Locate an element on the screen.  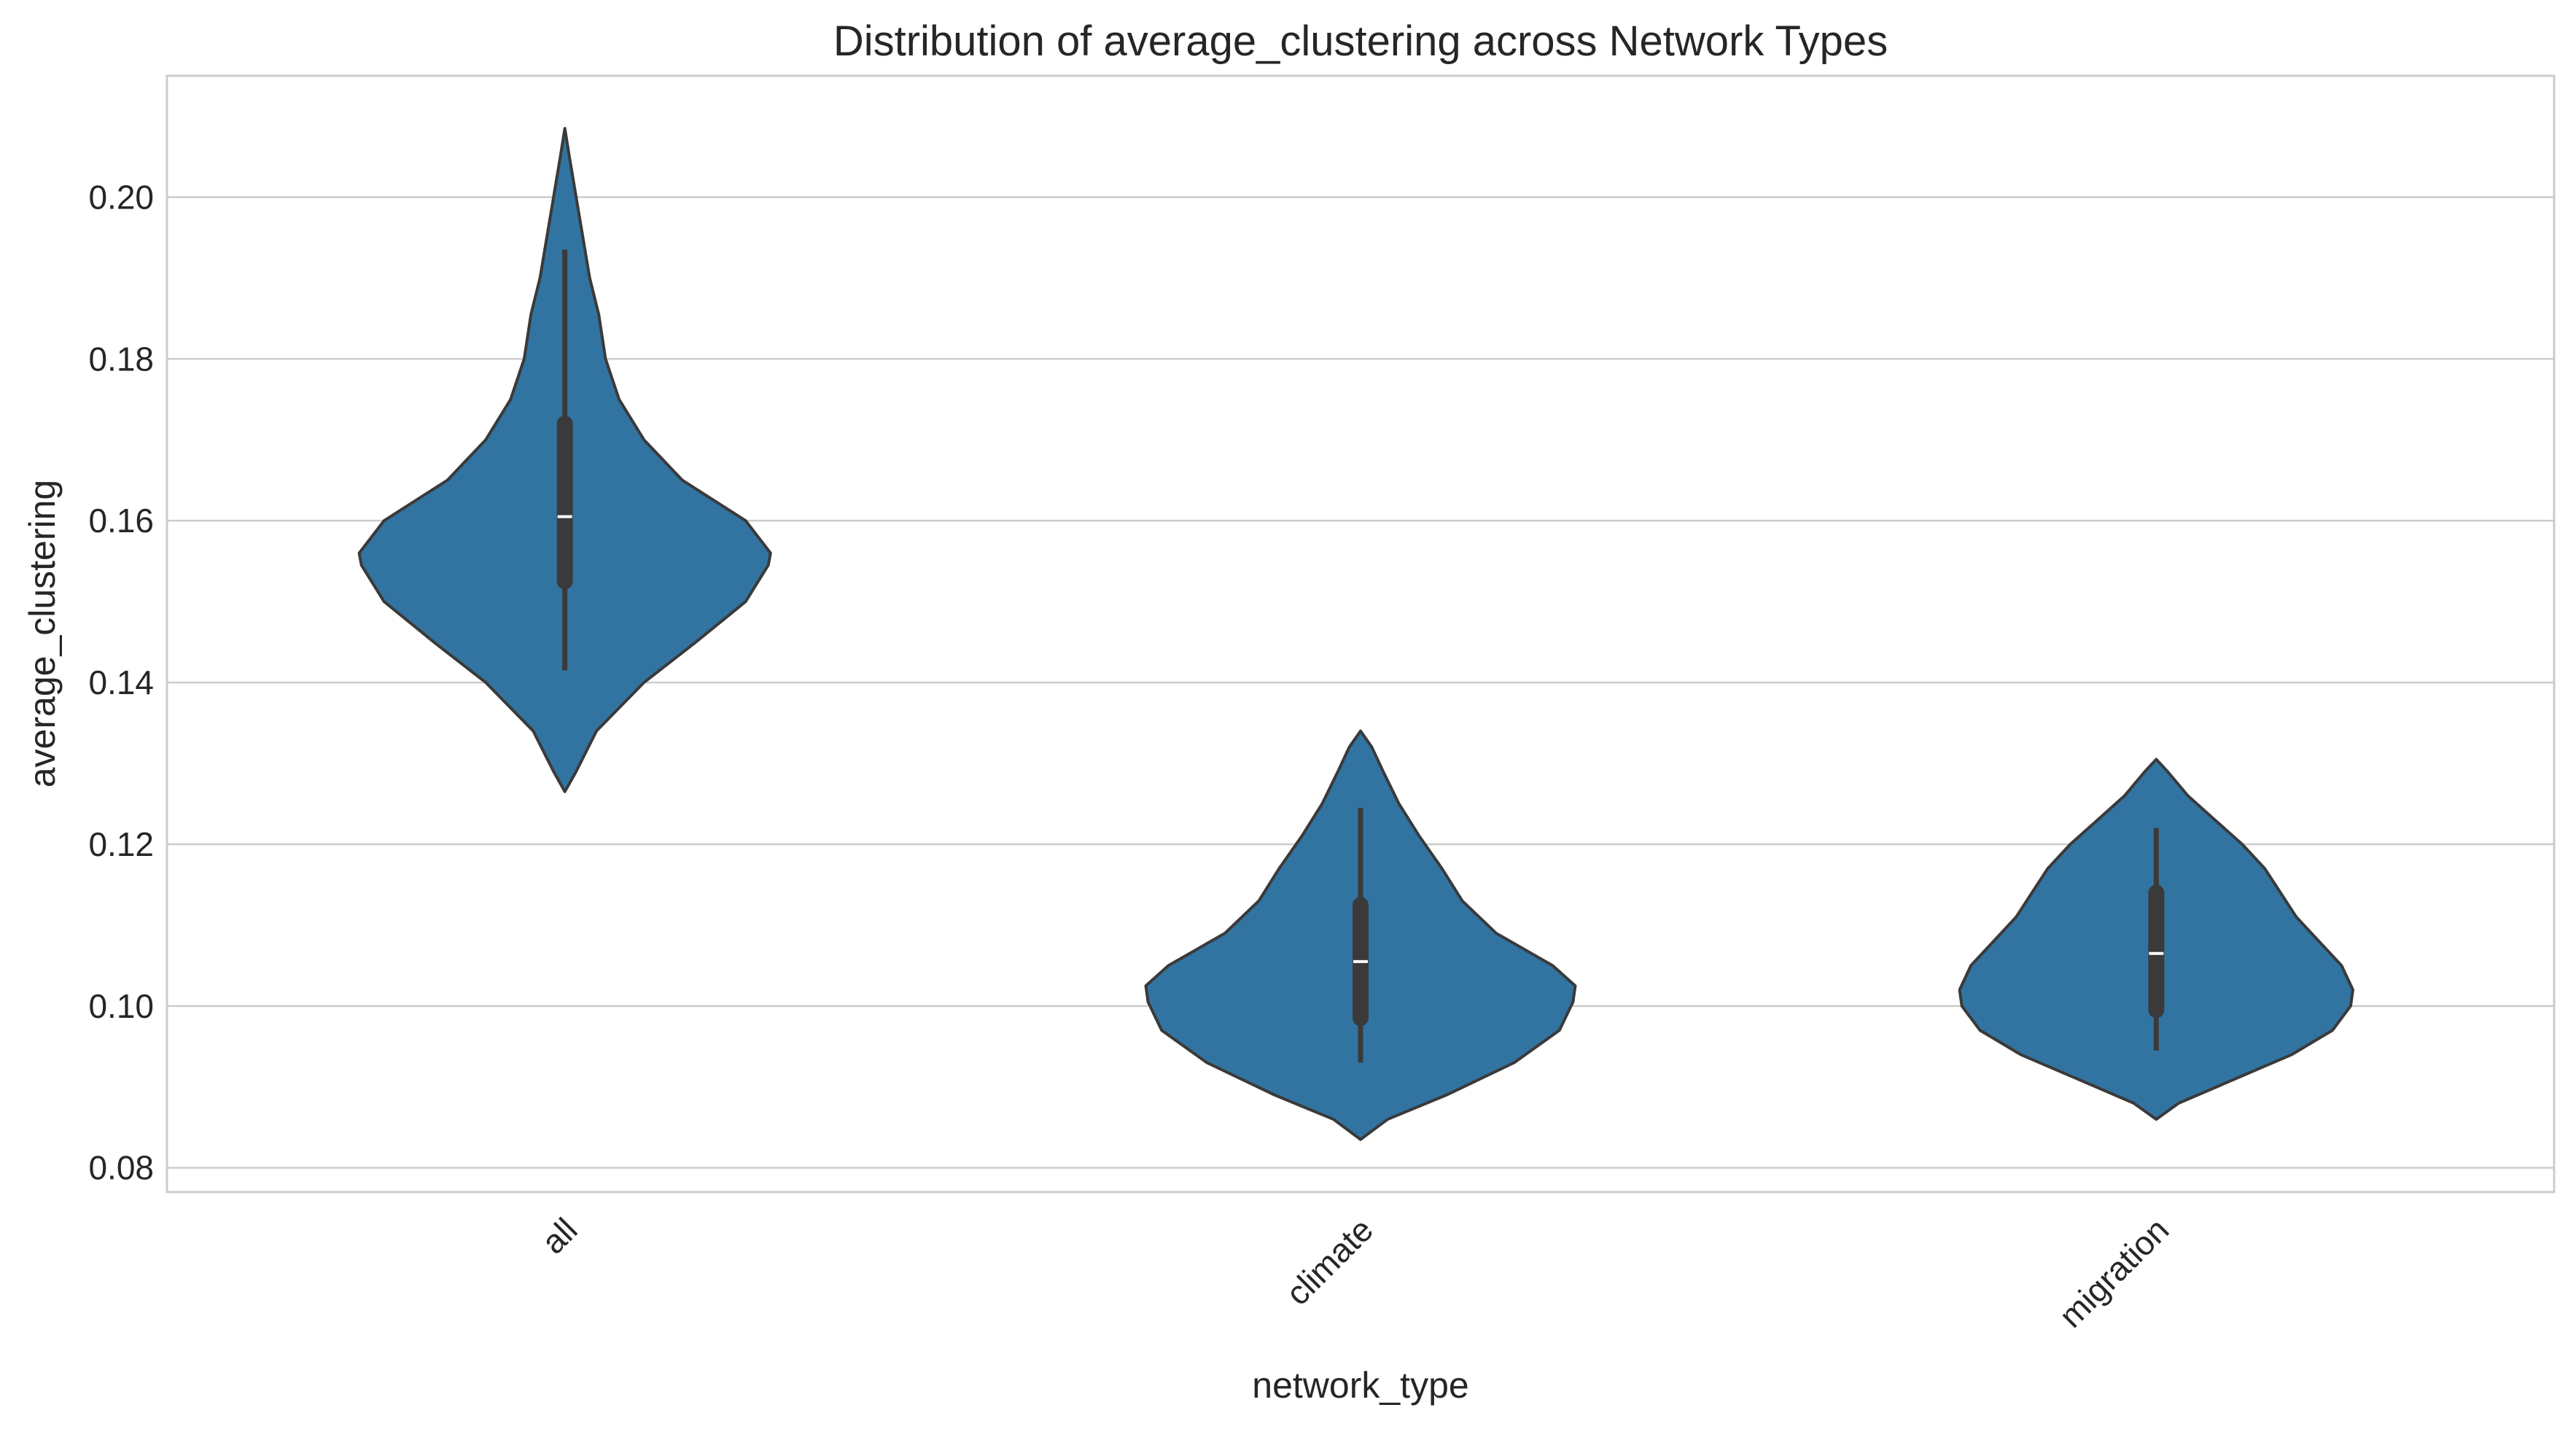
x-tick-labels: all climate migration is located at coordinates (1355, 1272).